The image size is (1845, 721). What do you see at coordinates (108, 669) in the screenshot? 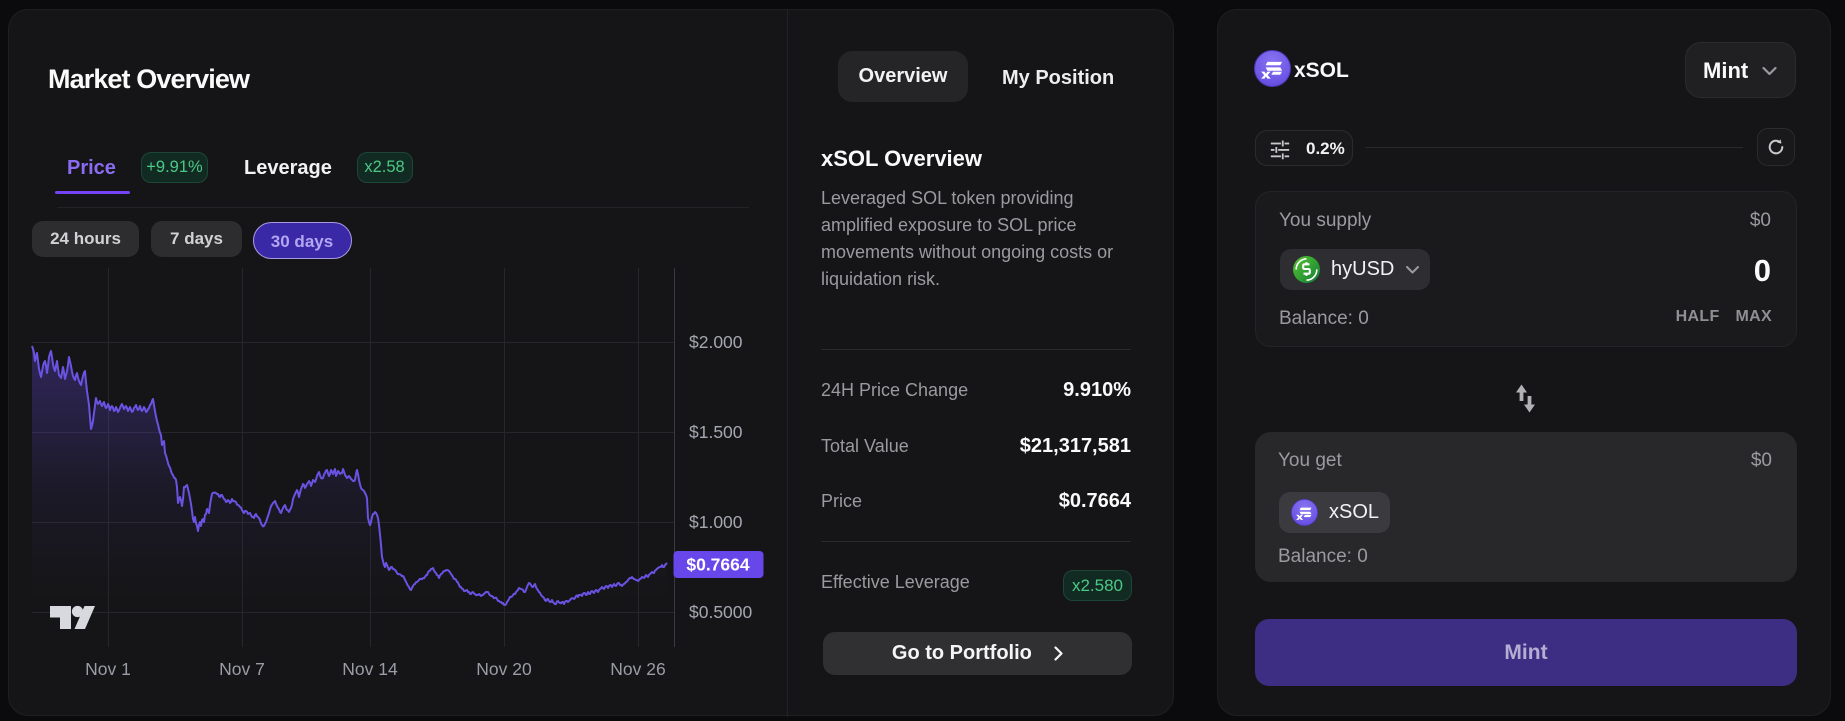
I see `svg-text: Nov 1` at bounding box center [108, 669].